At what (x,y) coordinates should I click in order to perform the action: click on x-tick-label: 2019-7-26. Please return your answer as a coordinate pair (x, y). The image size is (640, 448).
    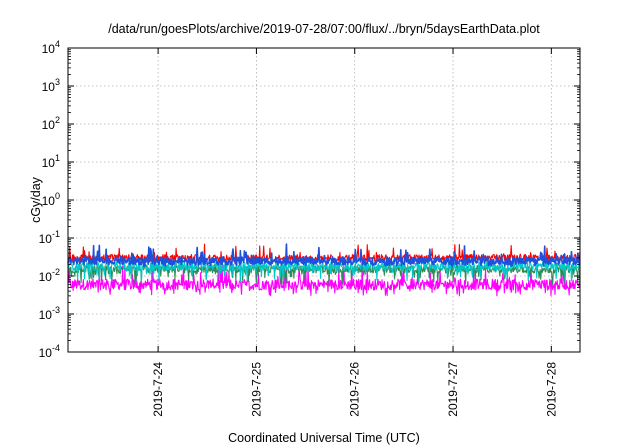
    Looking at the image, I should click on (355, 389).